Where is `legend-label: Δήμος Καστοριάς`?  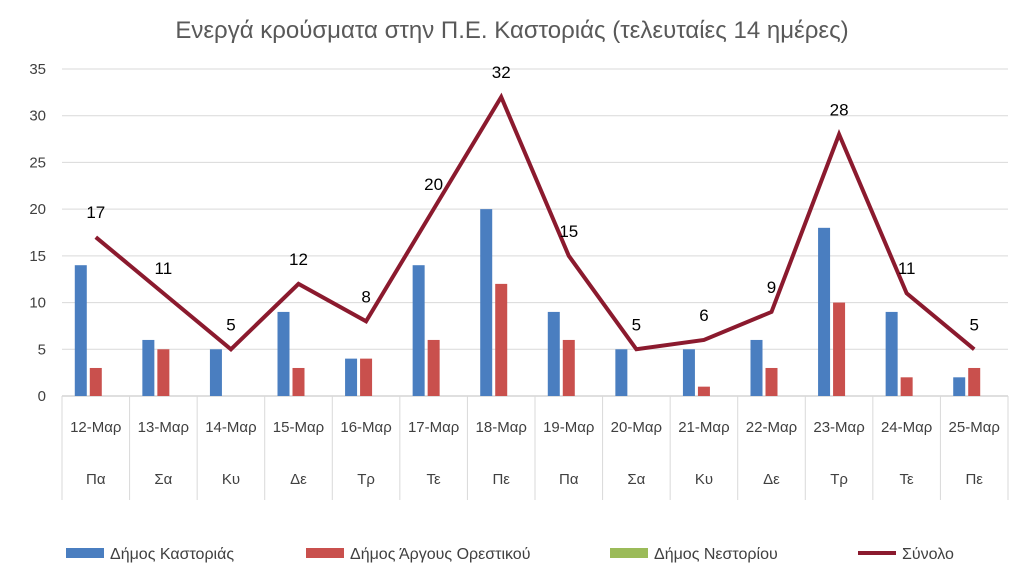
legend-label: Δήμος Καστοριάς is located at coordinates (172, 554).